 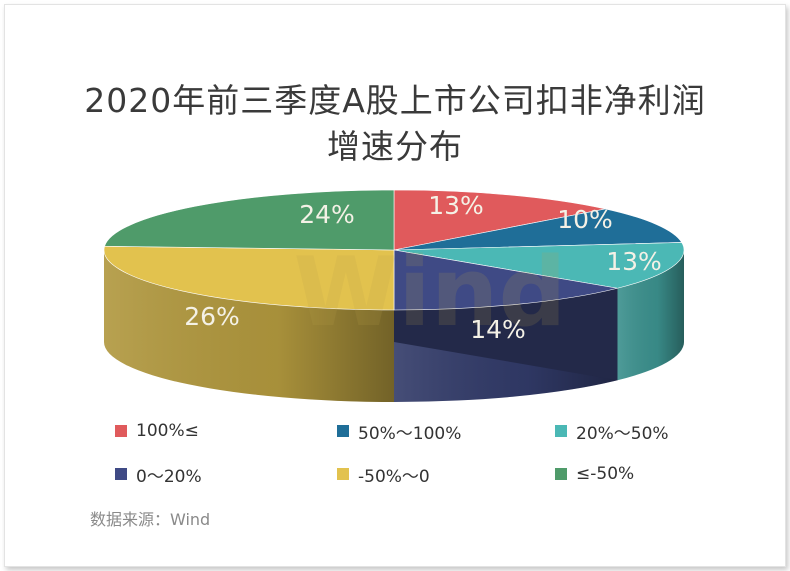 What do you see at coordinates (395, 146) in the screenshot?
I see `chart-title-line-2: 增速分布` at bounding box center [395, 146].